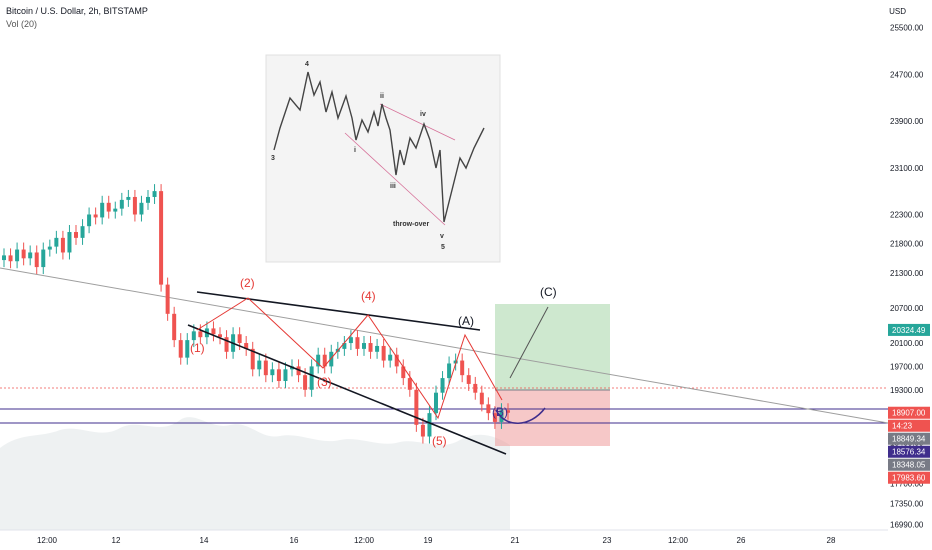 Image resolution: width=932 pixels, height=550 pixels. Describe the element at coordinates (383, 158) in the screenshot. I see `elliott-wave-inset: 4 3 i ii iii iv throw-over v 5` at that location.